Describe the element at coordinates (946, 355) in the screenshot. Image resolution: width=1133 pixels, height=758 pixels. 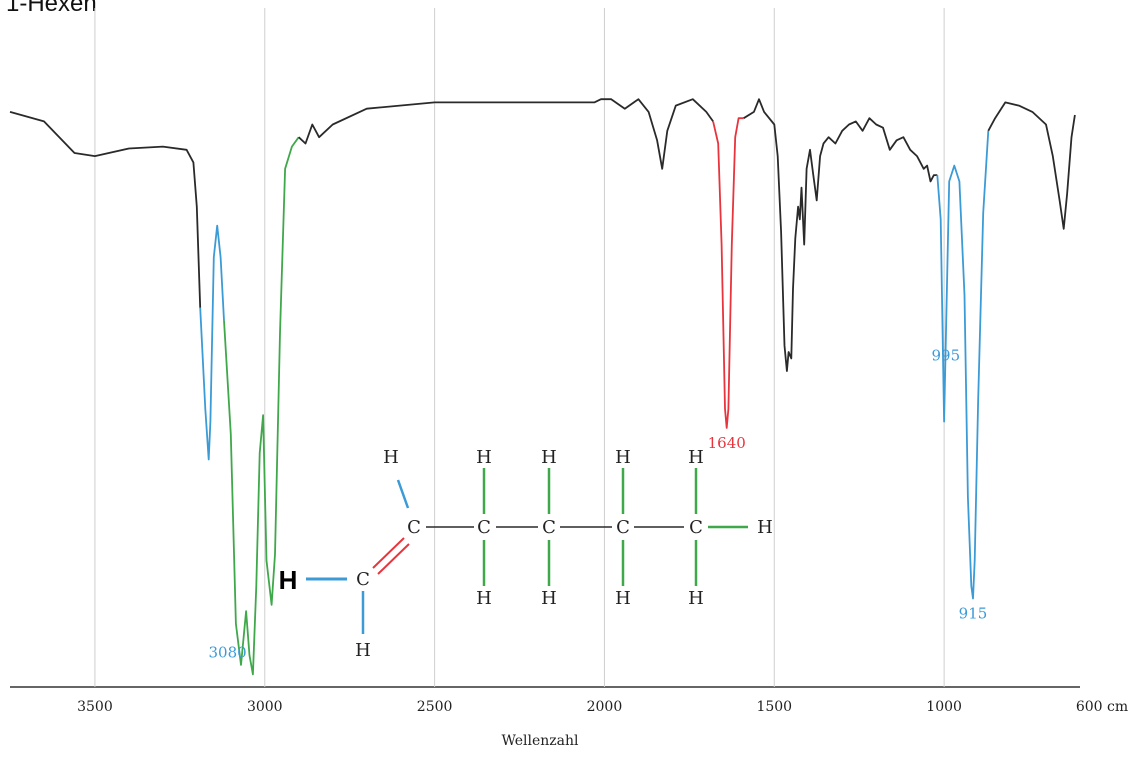
I see `peak-label-995: 995` at that location.